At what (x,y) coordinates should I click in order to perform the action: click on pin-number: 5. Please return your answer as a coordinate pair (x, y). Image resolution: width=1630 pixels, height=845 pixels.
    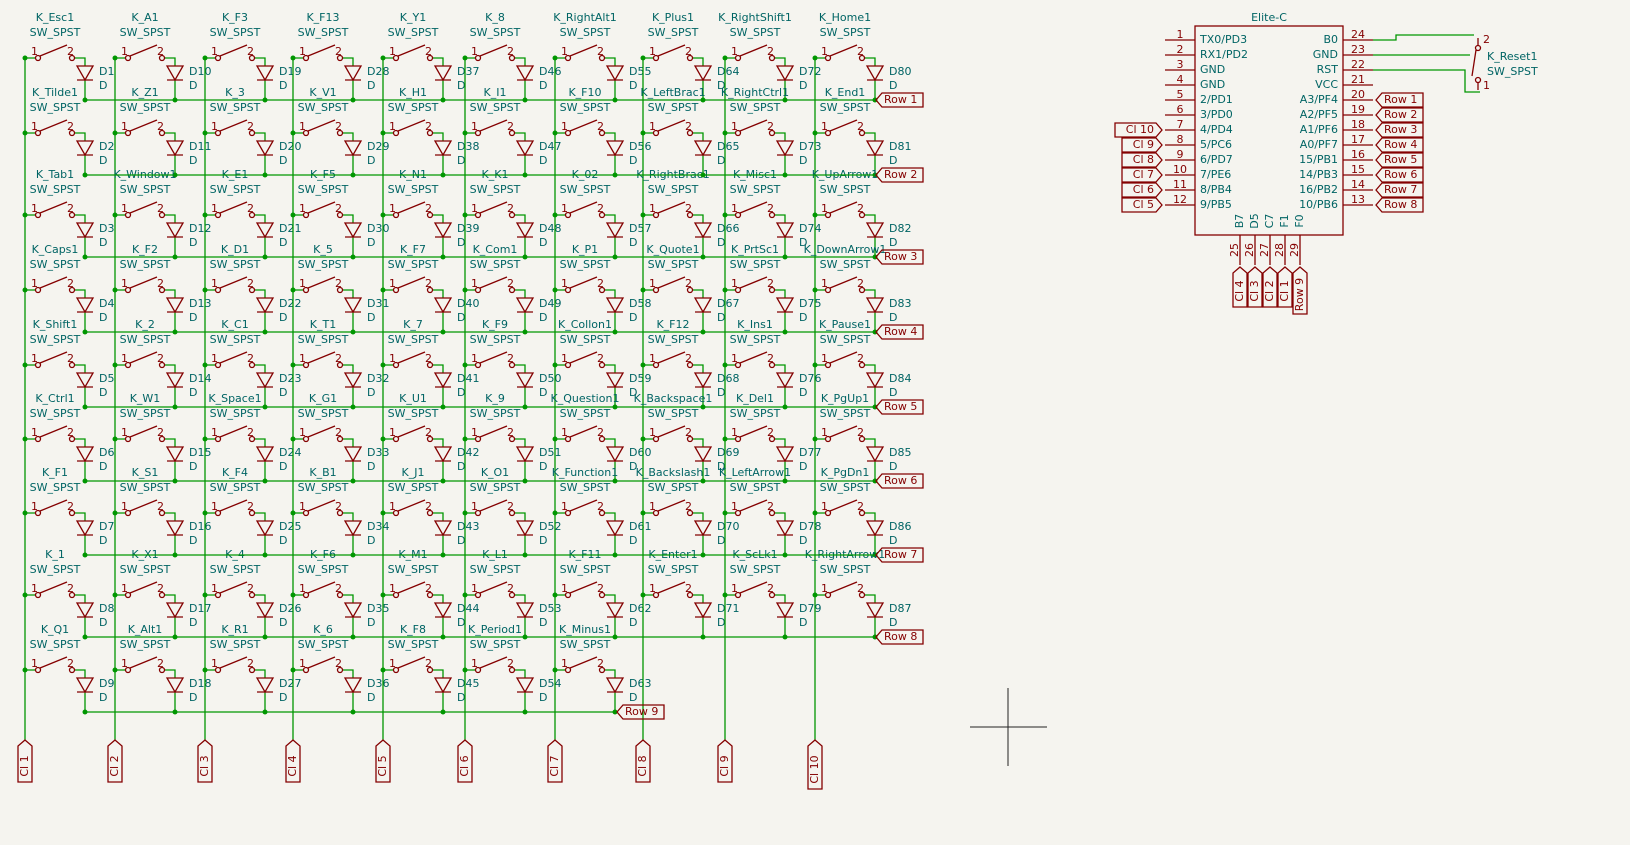
    Looking at the image, I should click on (1180, 94).